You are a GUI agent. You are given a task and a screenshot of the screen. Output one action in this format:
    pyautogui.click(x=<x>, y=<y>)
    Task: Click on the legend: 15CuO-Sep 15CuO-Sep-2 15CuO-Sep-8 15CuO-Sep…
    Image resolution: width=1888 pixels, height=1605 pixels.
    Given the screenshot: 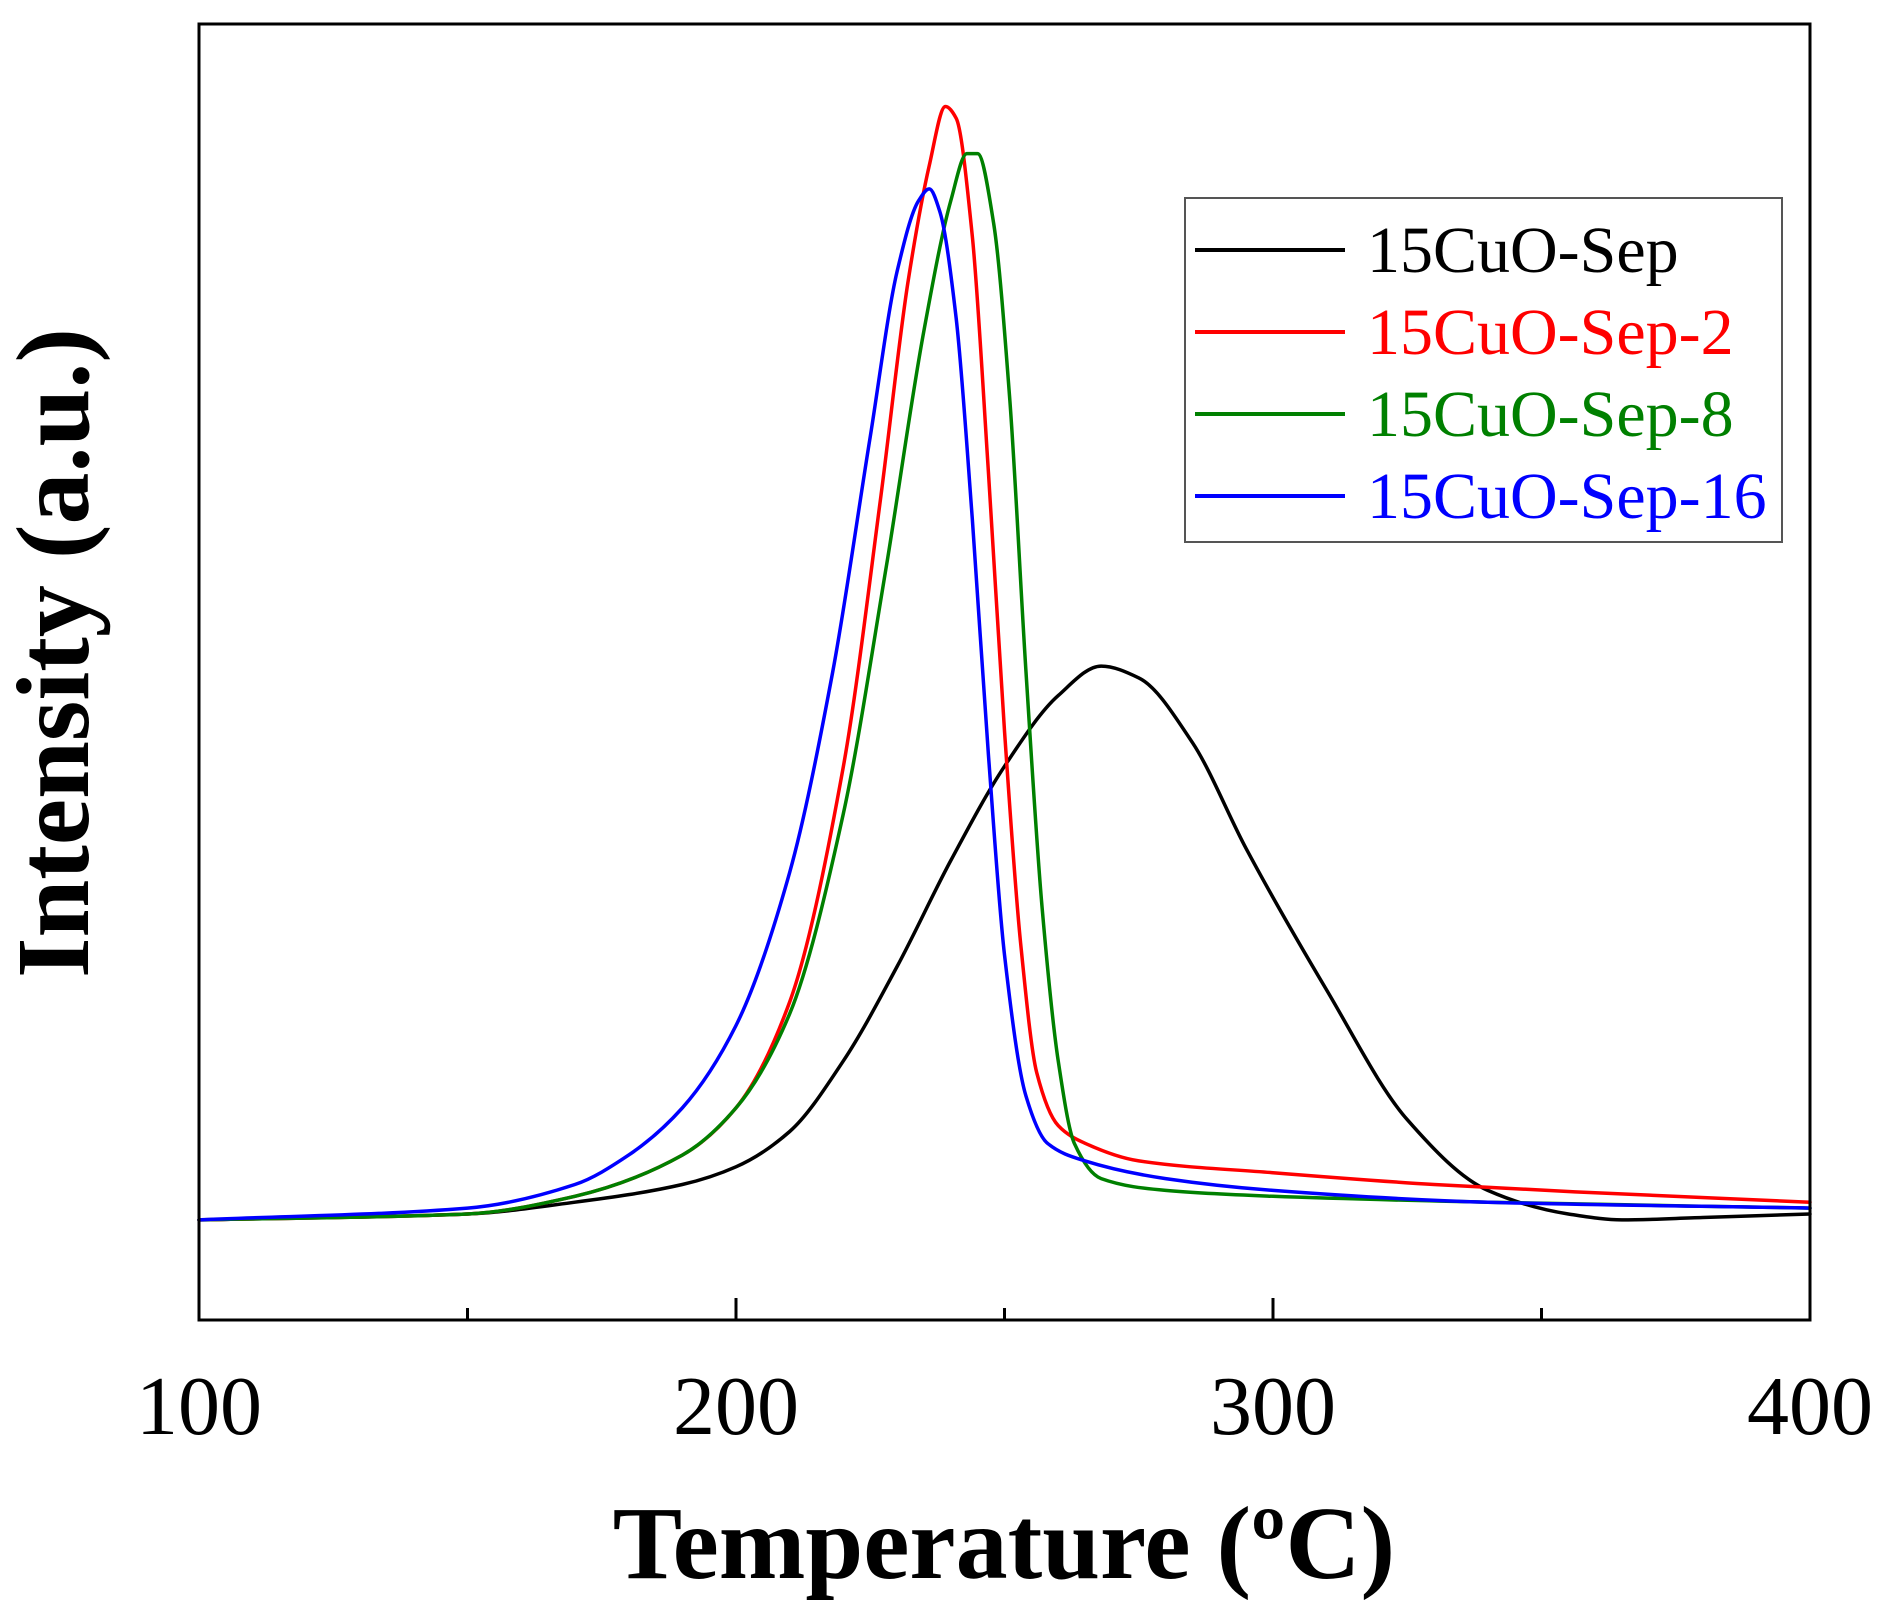 What is the action you would take?
    pyautogui.click(x=1483, y=370)
    